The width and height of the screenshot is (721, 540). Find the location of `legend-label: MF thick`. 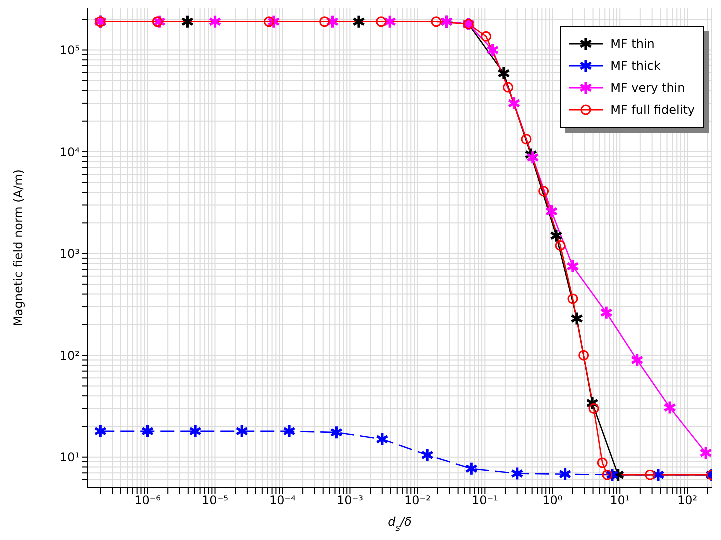

legend-label: MF thick is located at coordinates (635, 66).